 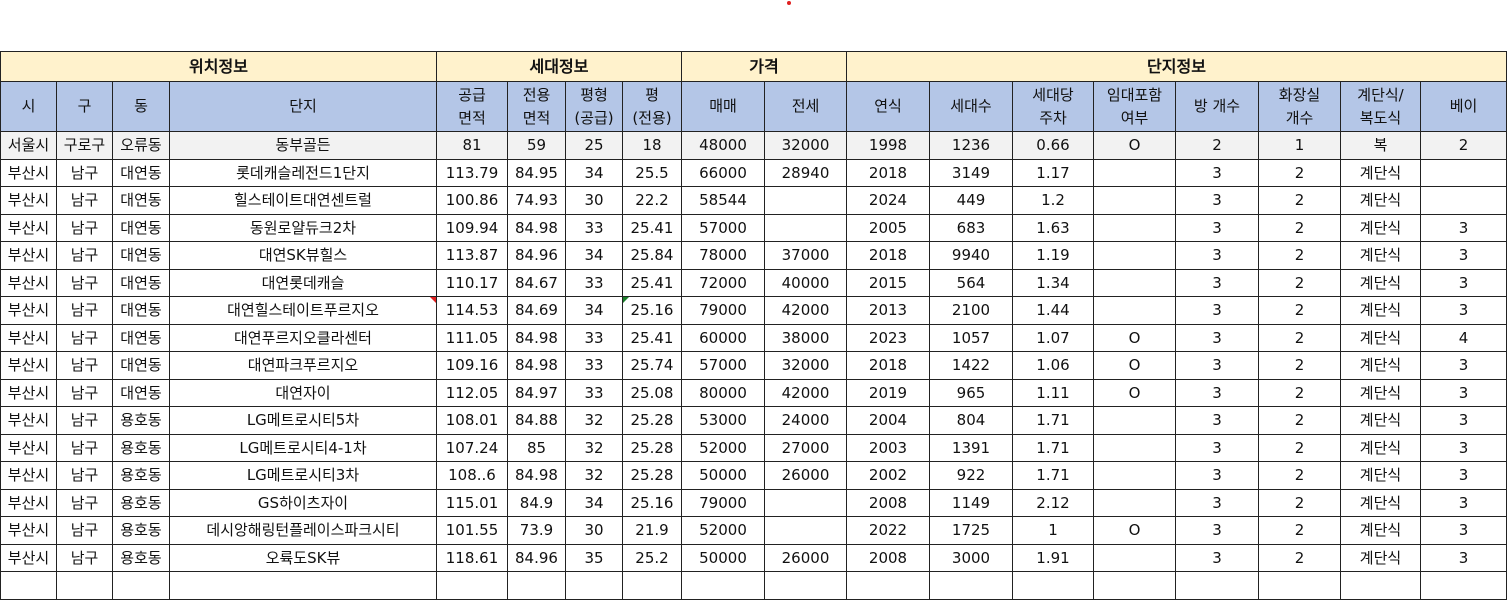 I want to click on cell: 2.12, so click(x=1053, y=502).